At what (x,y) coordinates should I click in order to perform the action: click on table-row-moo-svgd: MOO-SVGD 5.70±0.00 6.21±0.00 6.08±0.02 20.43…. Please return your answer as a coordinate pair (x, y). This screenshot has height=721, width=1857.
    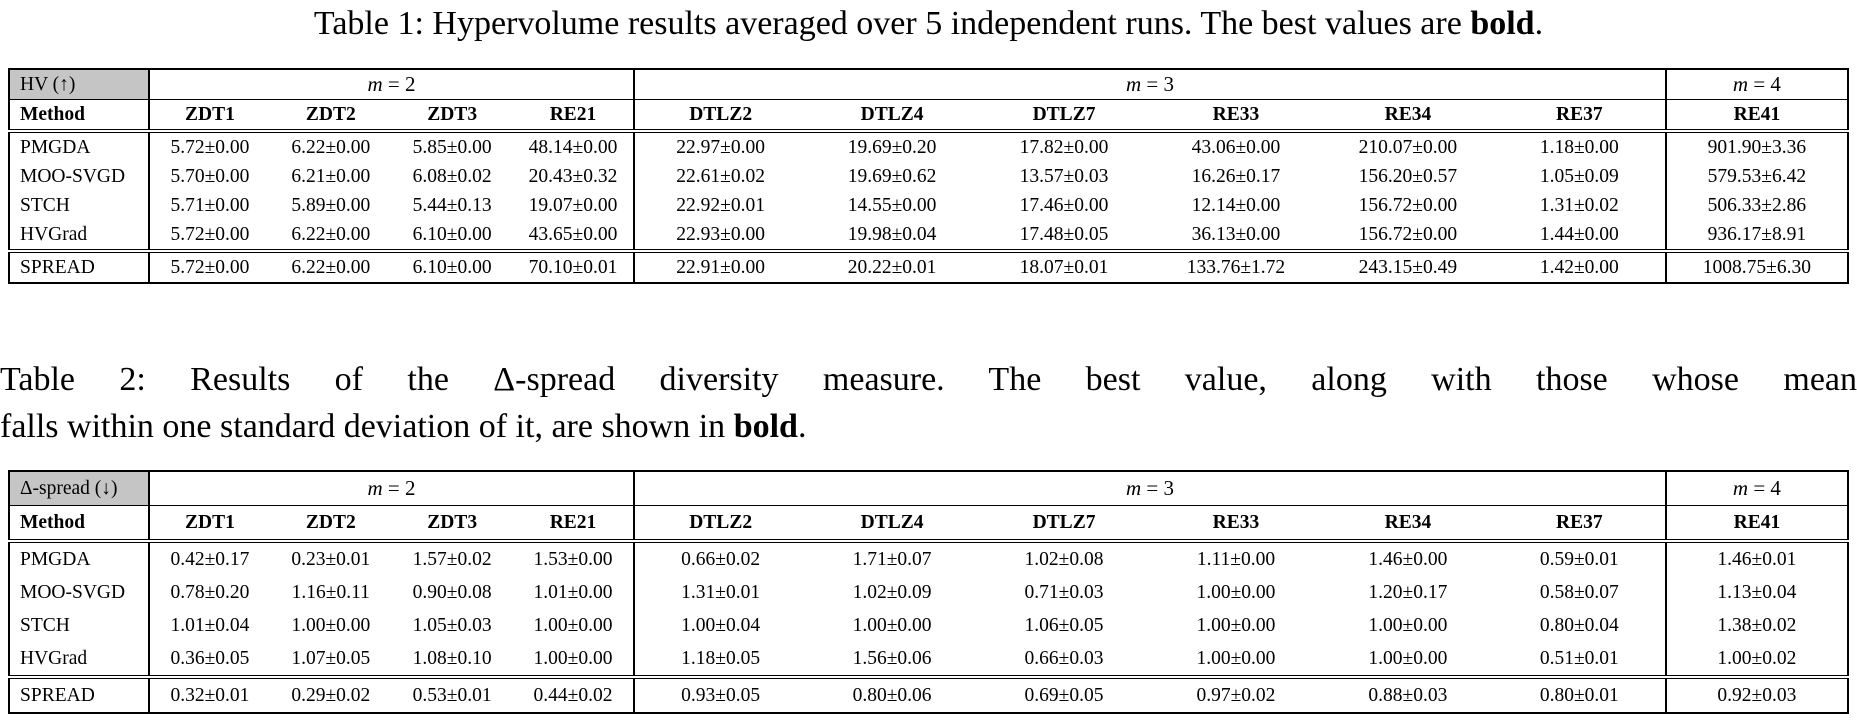
    Looking at the image, I should click on (928, 176).